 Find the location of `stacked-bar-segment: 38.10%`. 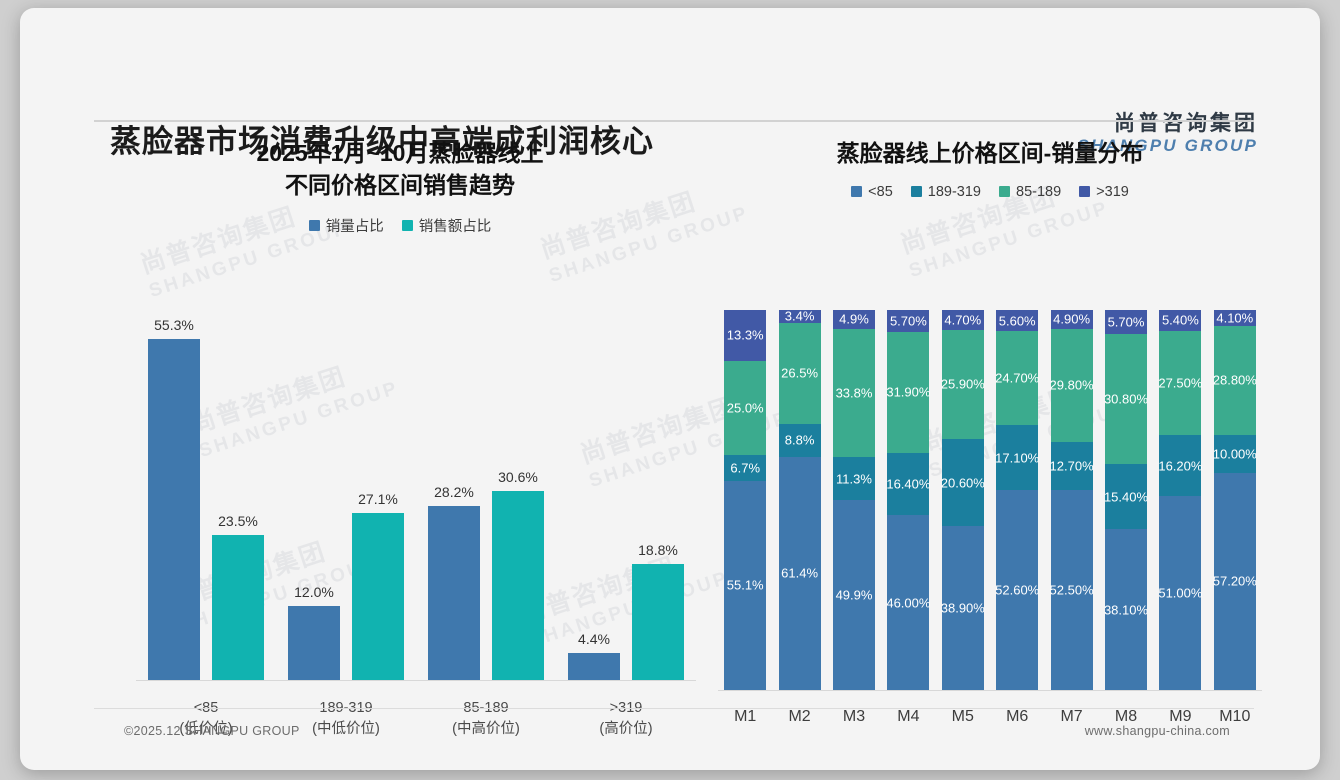

stacked-bar-segment: 38.10% is located at coordinates (1126, 609).